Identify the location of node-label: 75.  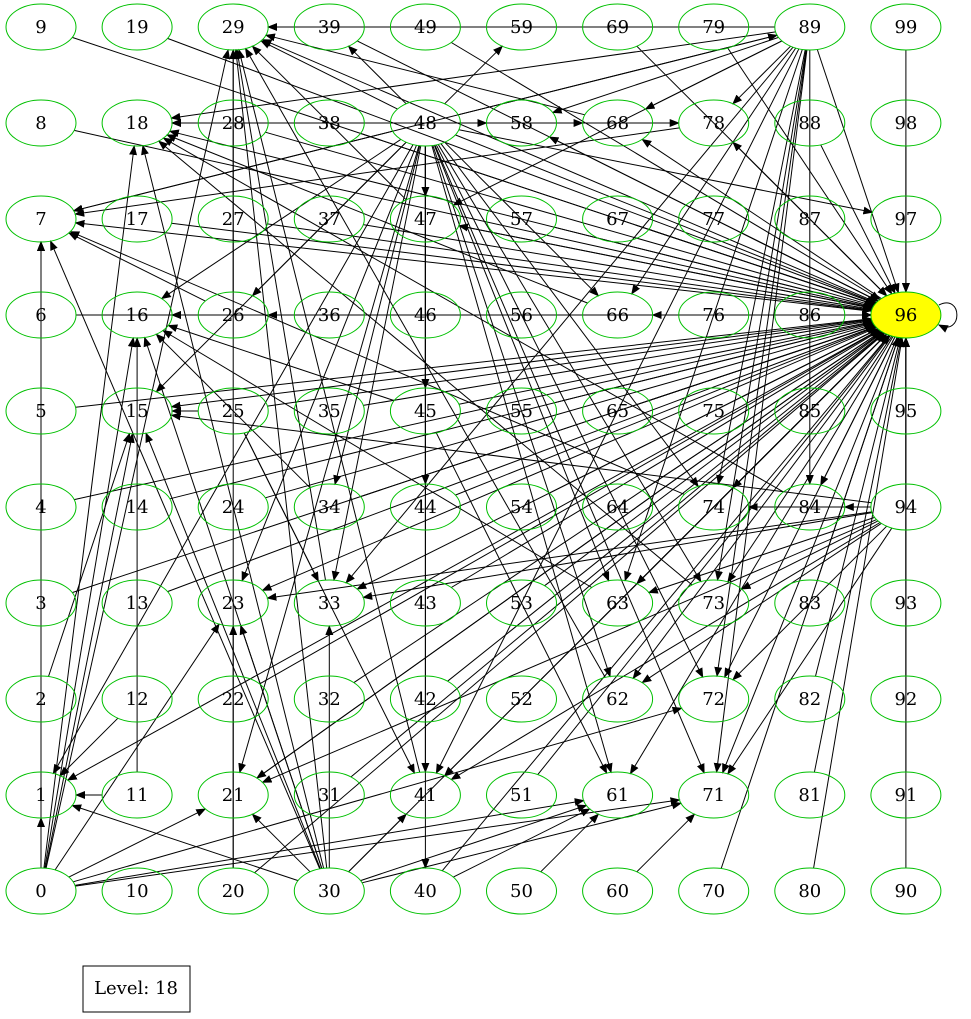
(713, 411).